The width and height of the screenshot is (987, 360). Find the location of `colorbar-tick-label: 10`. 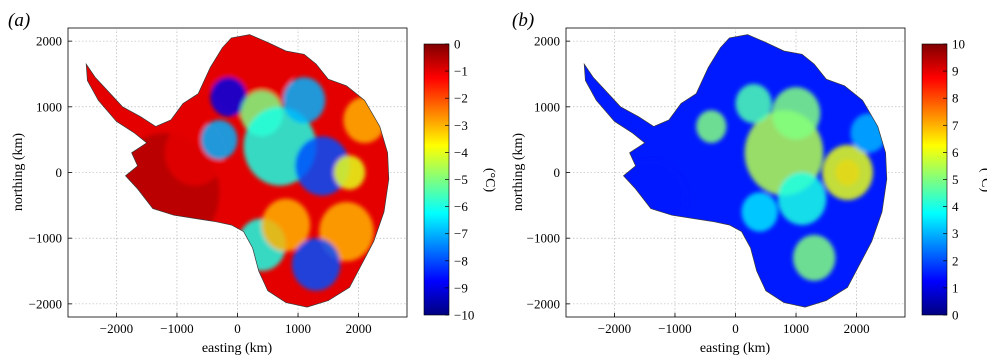

colorbar-tick-label: 10 is located at coordinates (958, 44).